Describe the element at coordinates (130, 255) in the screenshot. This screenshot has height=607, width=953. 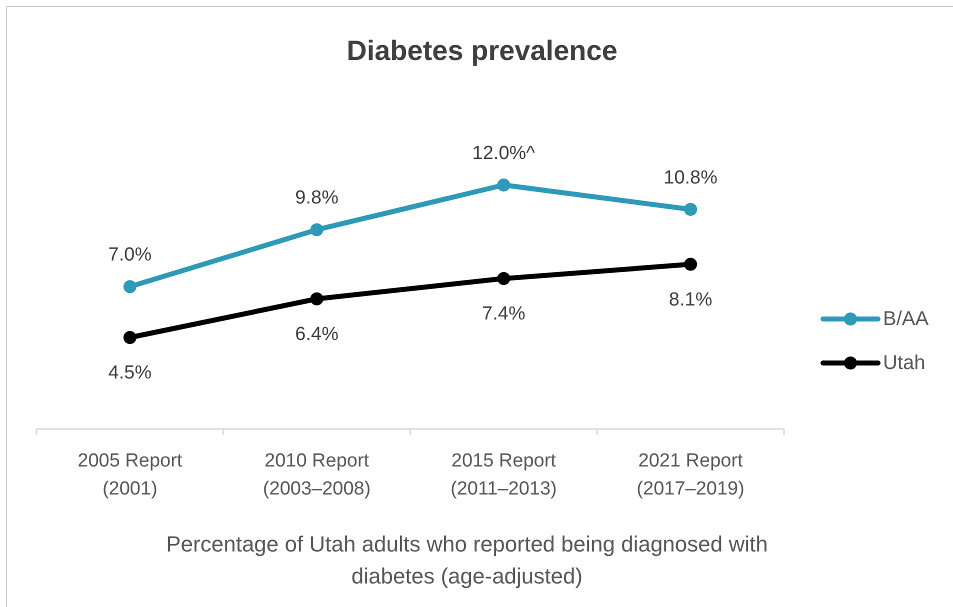
I see `data-label: 7.0%` at that location.